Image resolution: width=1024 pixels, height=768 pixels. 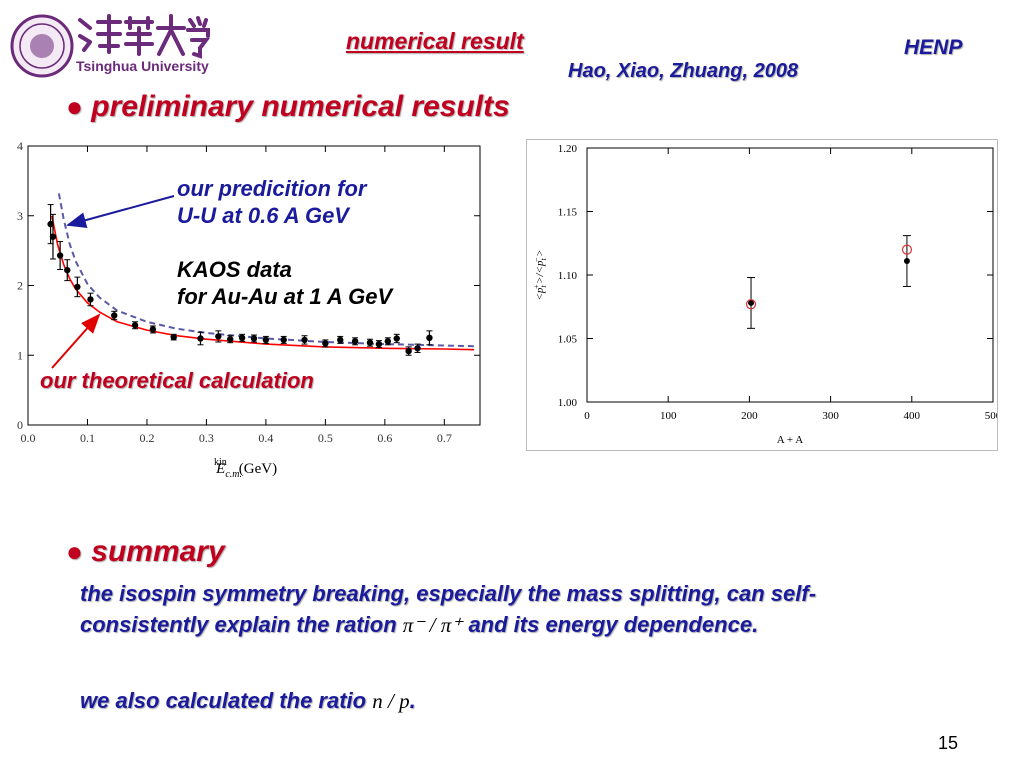 What do you see at coordinates (991, 416) in the screenshot?
I see `x-tick-label: 500` at bounding box center [991, 416].